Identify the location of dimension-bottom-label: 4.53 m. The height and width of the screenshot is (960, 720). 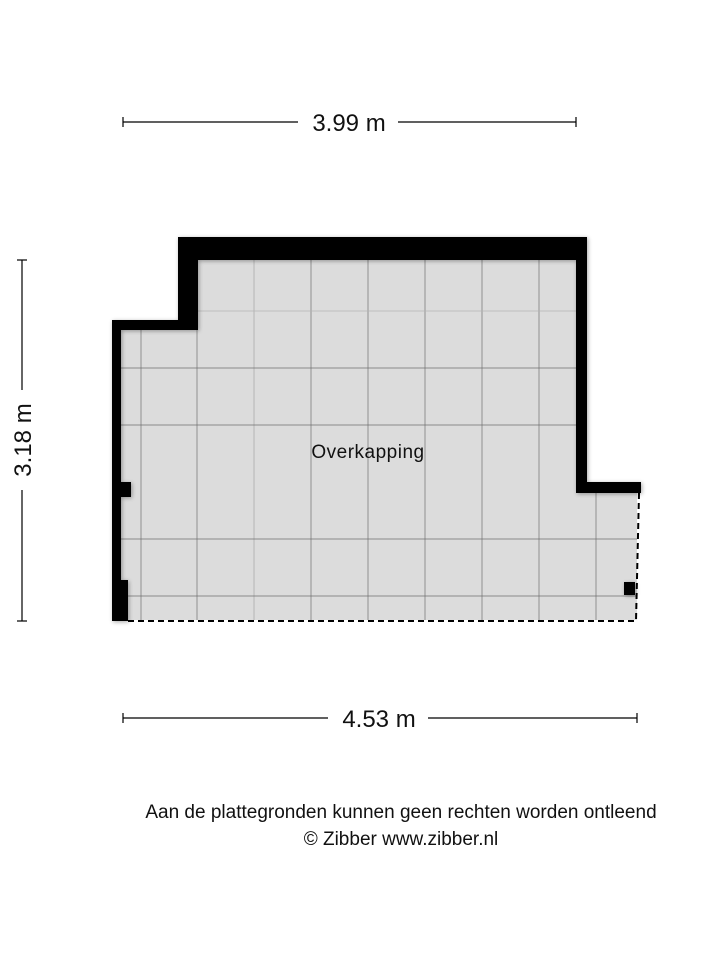
(378, 719).